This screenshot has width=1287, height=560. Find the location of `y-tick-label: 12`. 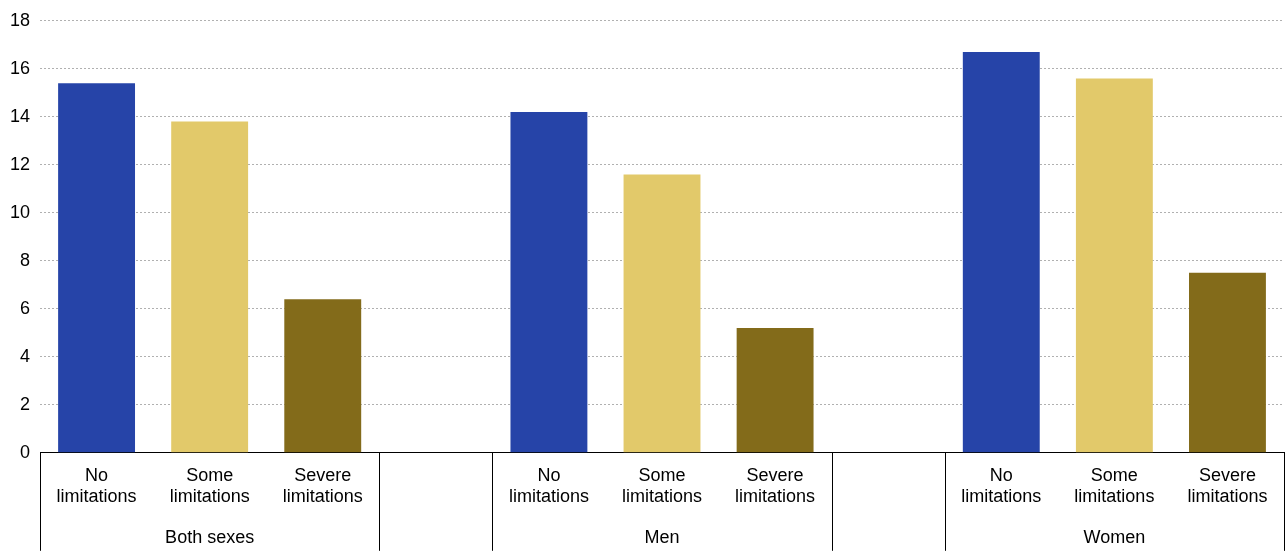

y-tick-label: 12 is located at coordinates (20, 163).